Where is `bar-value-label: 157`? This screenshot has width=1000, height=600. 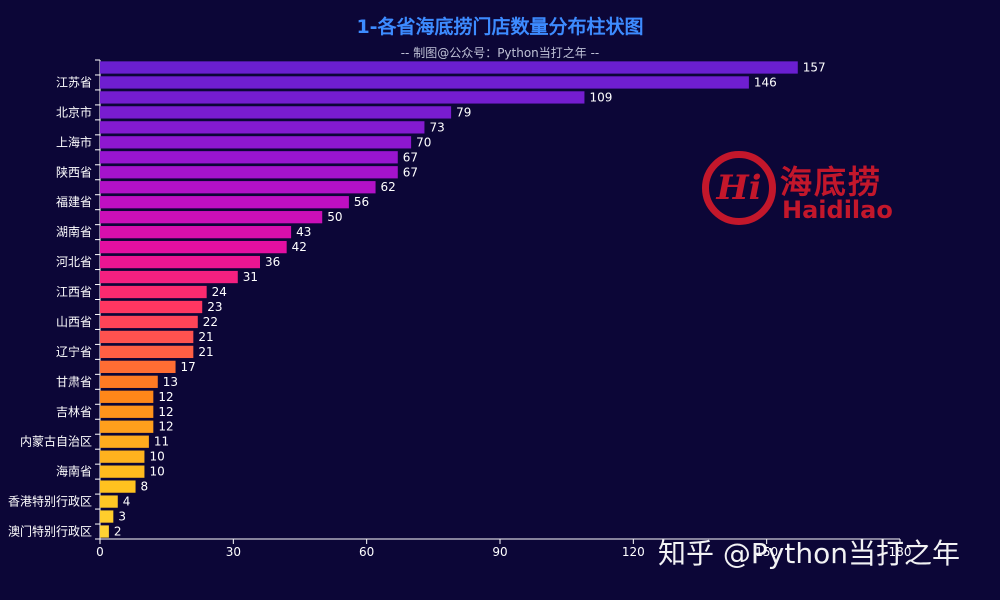
bar-value-label: 157 is located at coordinates (814, 67).